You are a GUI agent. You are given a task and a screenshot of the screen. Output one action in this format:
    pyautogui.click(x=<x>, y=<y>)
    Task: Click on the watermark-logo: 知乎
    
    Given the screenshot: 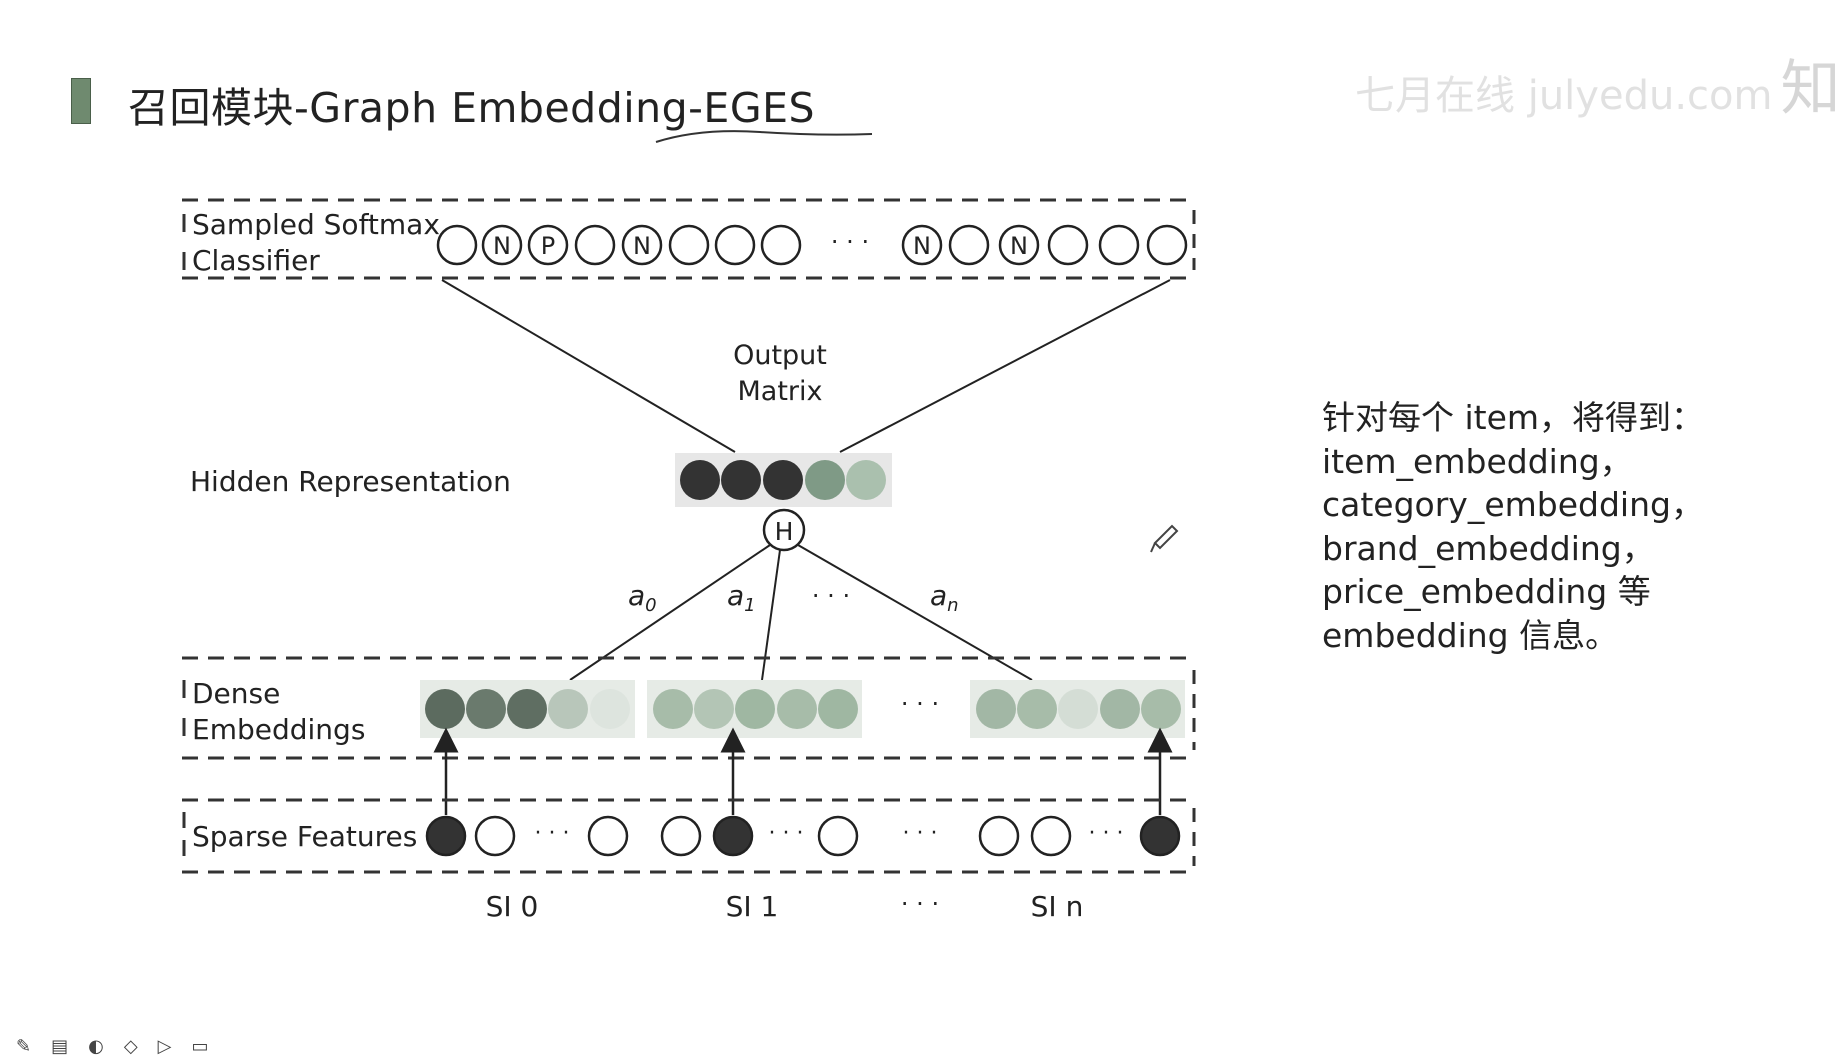 What is the action you would take?
    pyautogui.click(x=1811, y=89)
    